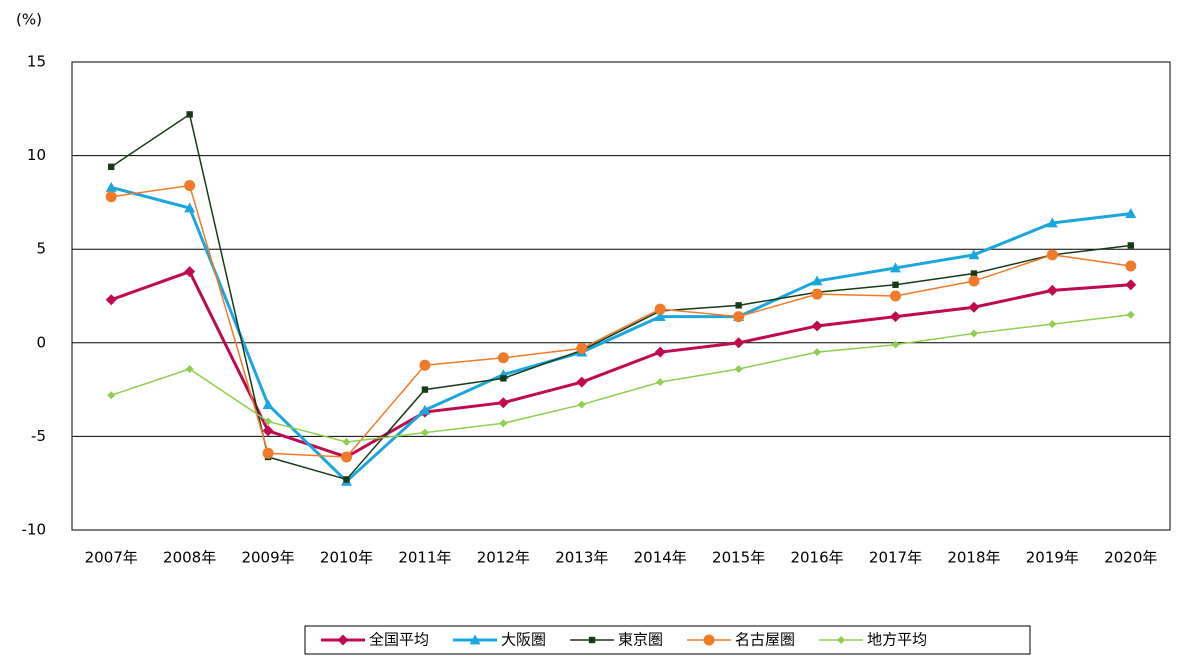 The height and width of the screenshot is (659, 1180). What do you see at coordinates (34, 530) in the screenshot?
I see `y-tick-label: -10` at bounding box center [34, 530].